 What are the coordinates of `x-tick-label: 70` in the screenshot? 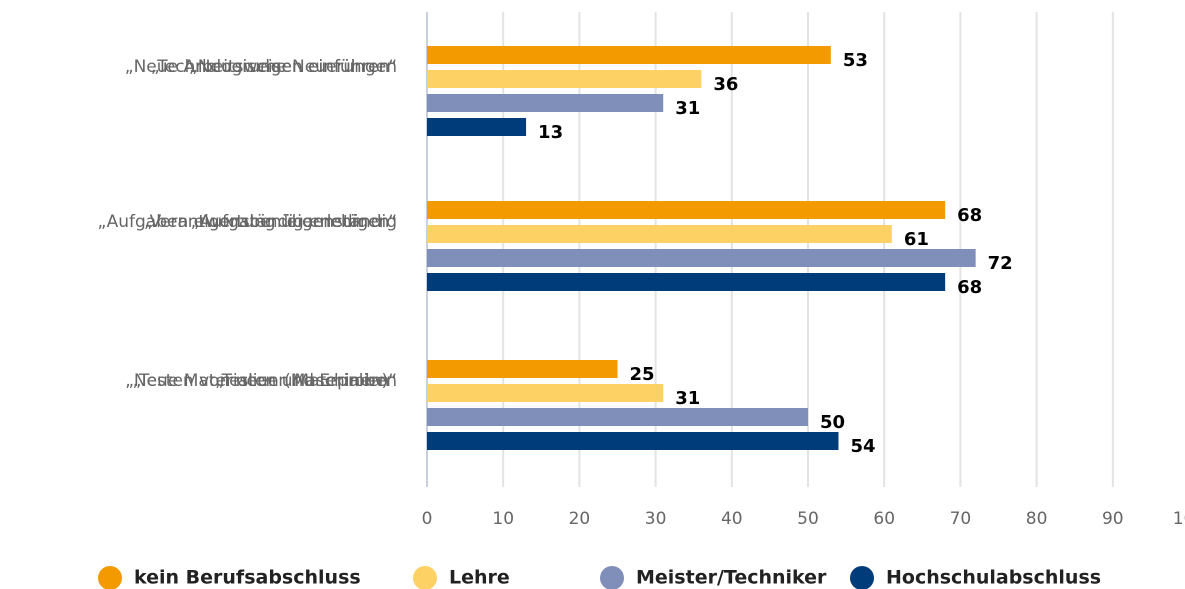 It's located at (961, 519).